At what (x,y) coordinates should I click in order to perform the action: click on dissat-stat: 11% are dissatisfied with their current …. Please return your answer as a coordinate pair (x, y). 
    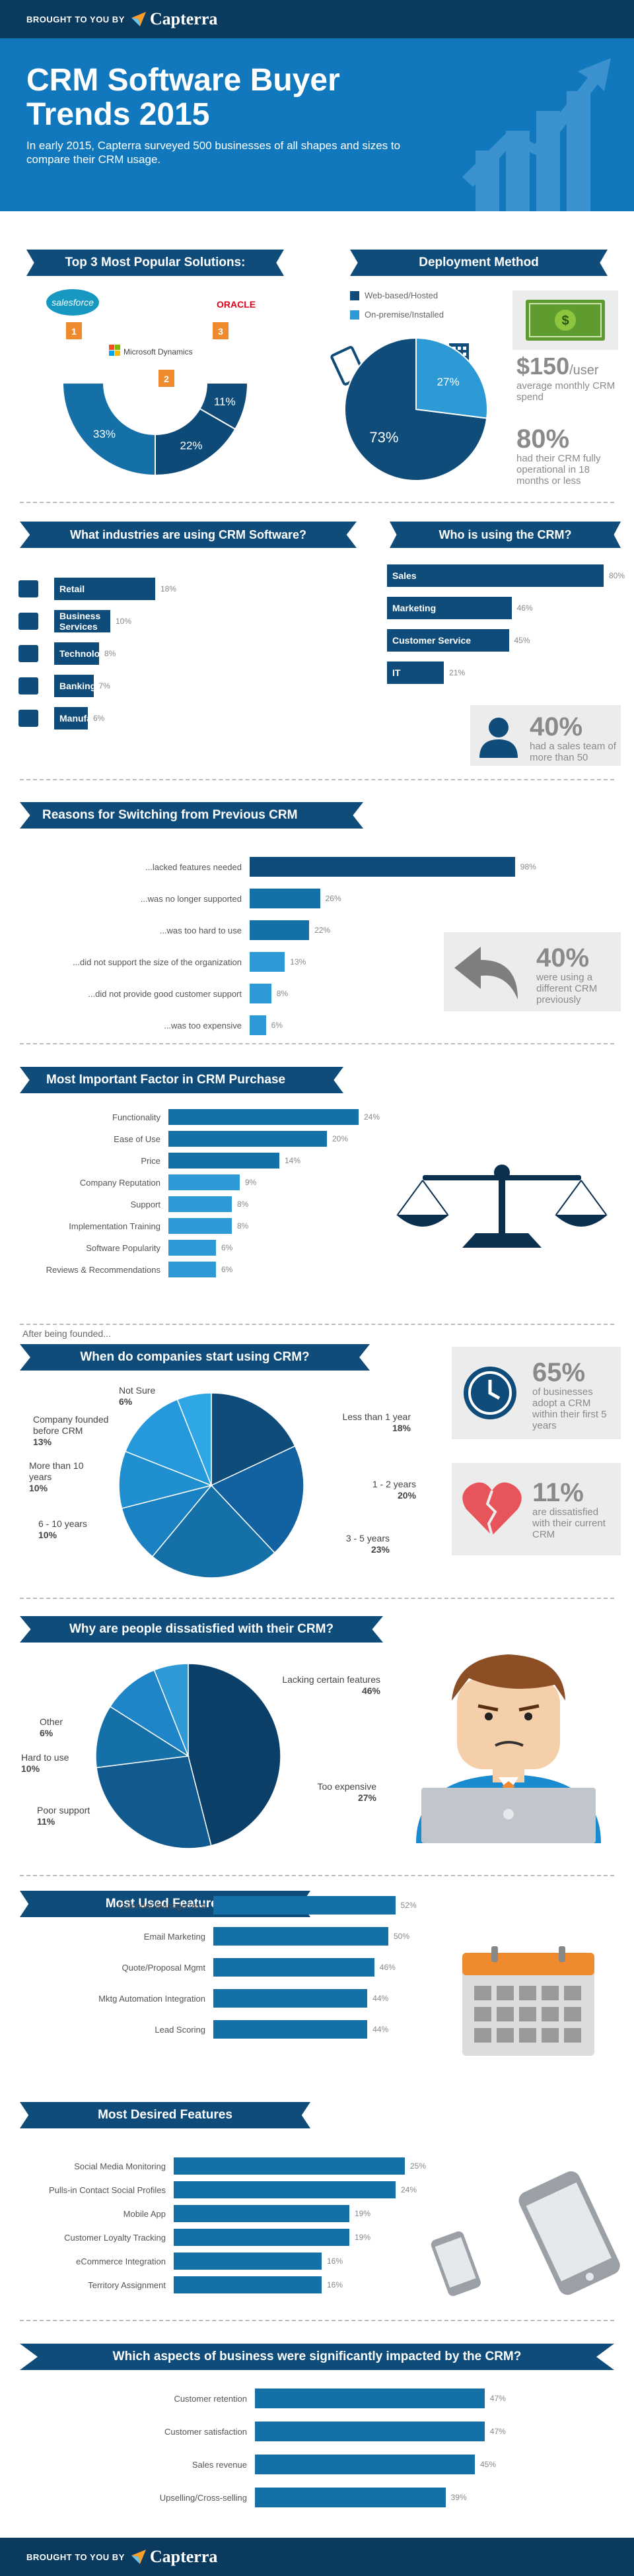
    Looking at the image, I should click on (574, 1509).